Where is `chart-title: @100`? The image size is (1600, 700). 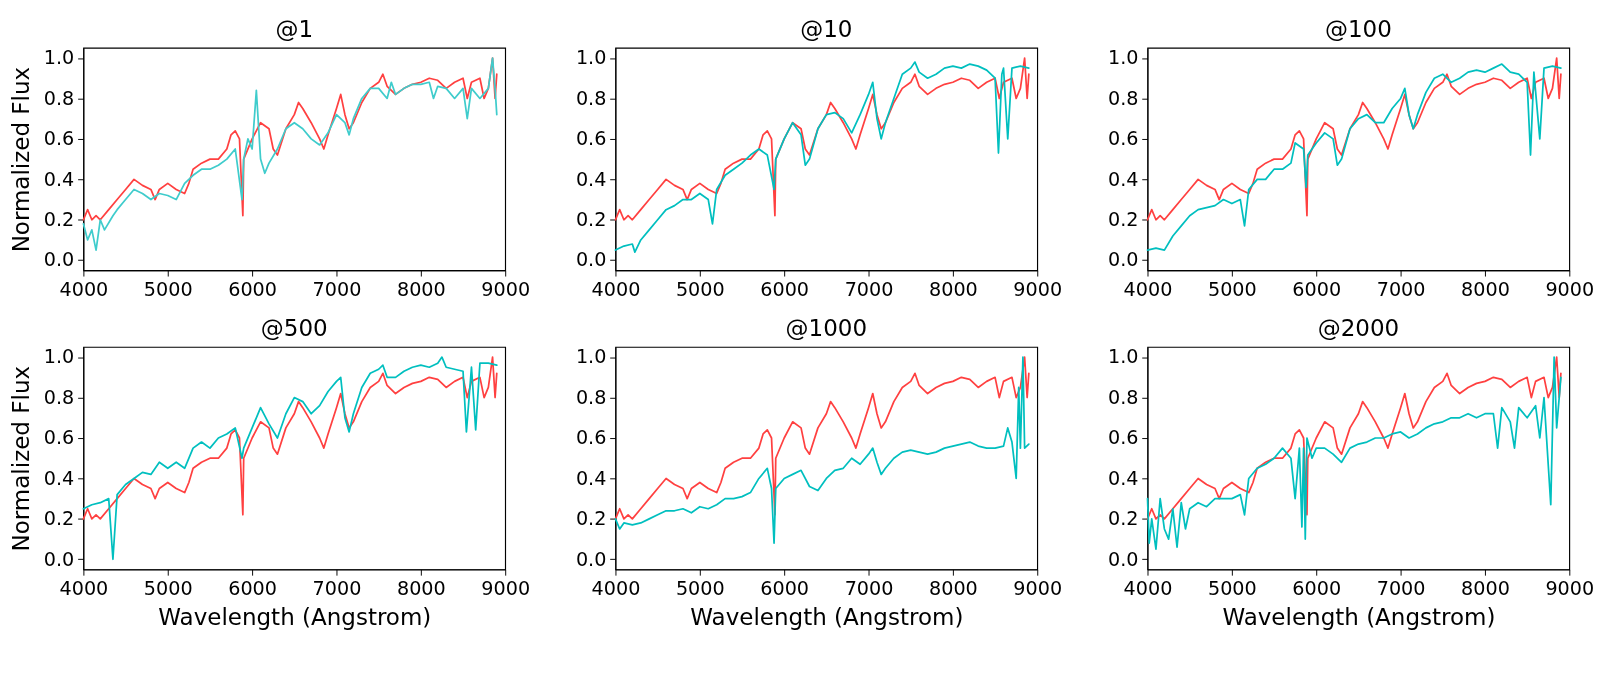 chart-title: @100 is located at coordinates (1358, 29).